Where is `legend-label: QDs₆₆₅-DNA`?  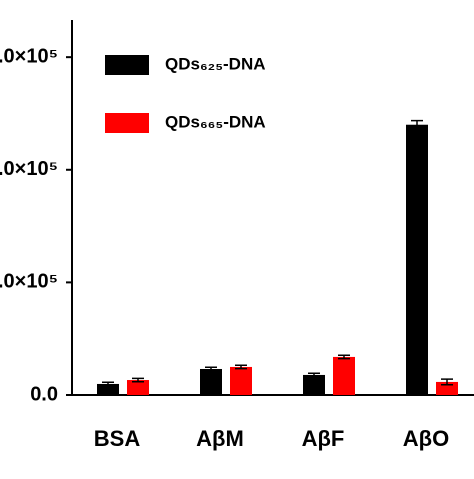 legend-label: QDs₆₆₅-DNA is located at coordinates (215, 121).